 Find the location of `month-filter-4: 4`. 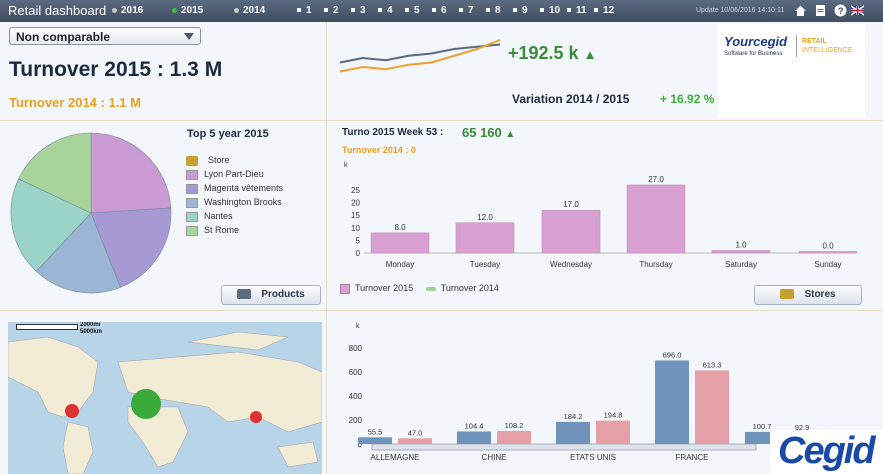

month-filter-4: 4 is located at coordinates (385, 10).